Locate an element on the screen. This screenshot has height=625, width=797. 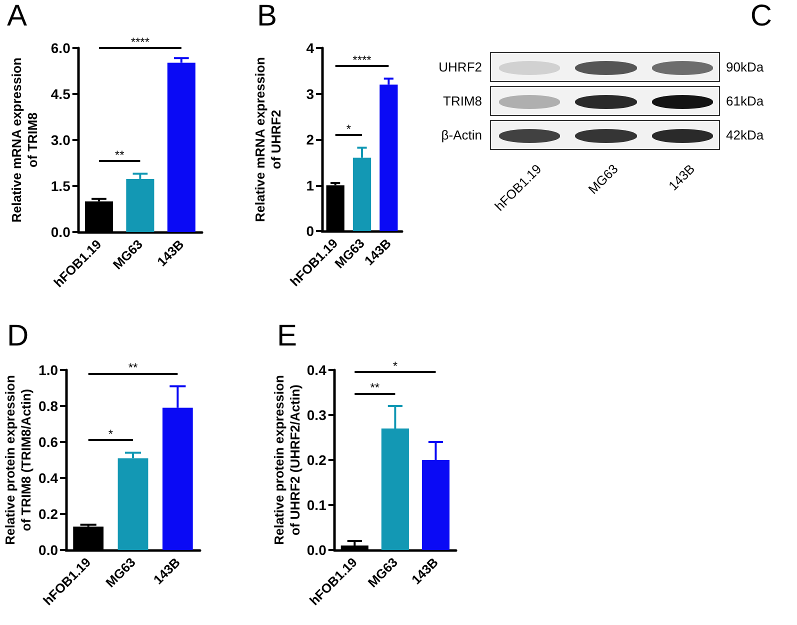
y-tick-label: 3 is located at coordinates (310, 94).